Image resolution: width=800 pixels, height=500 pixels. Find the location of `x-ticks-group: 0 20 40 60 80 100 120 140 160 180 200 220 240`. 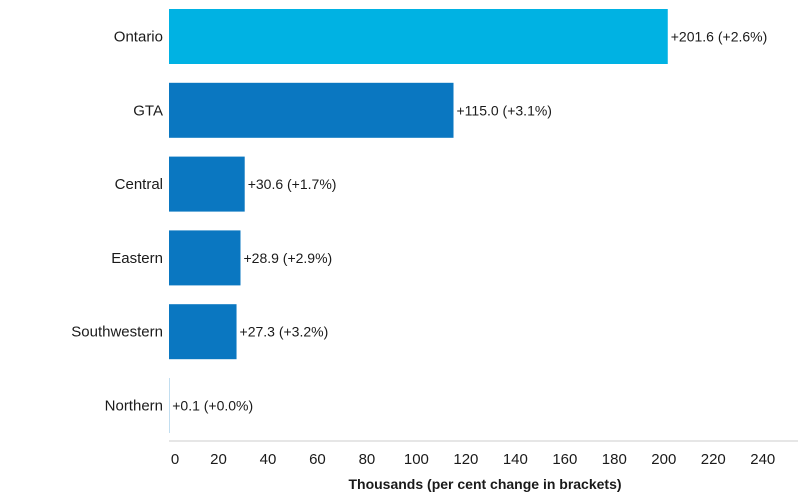

x-ticks-group: 0 20 40 60 80 100 120 140 160 180 200 220 240 is located at coordinates (473, 459).